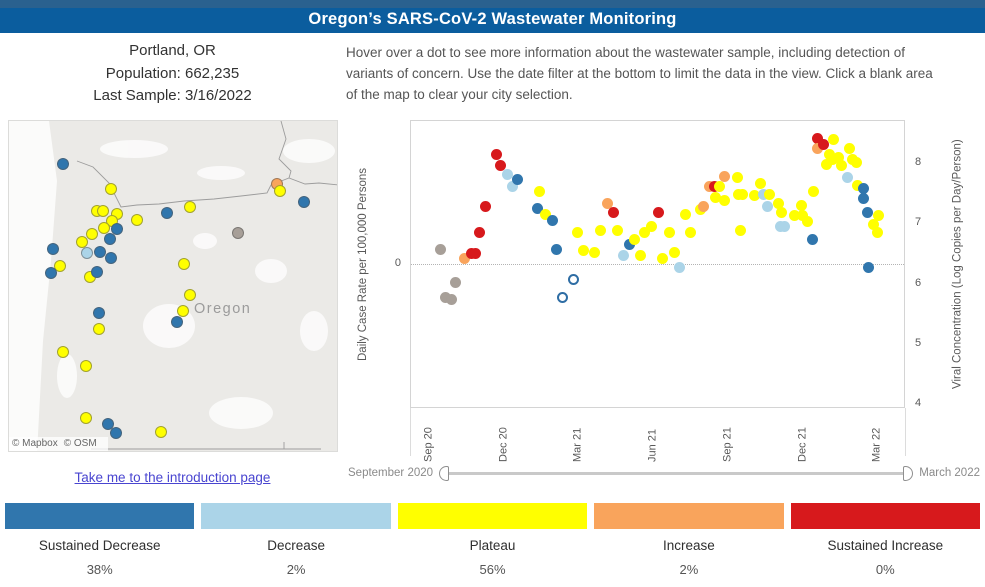  Describe the element at coordinates (238, 233) in the screenshot. I see `map-city-dot-no-data` at that location.